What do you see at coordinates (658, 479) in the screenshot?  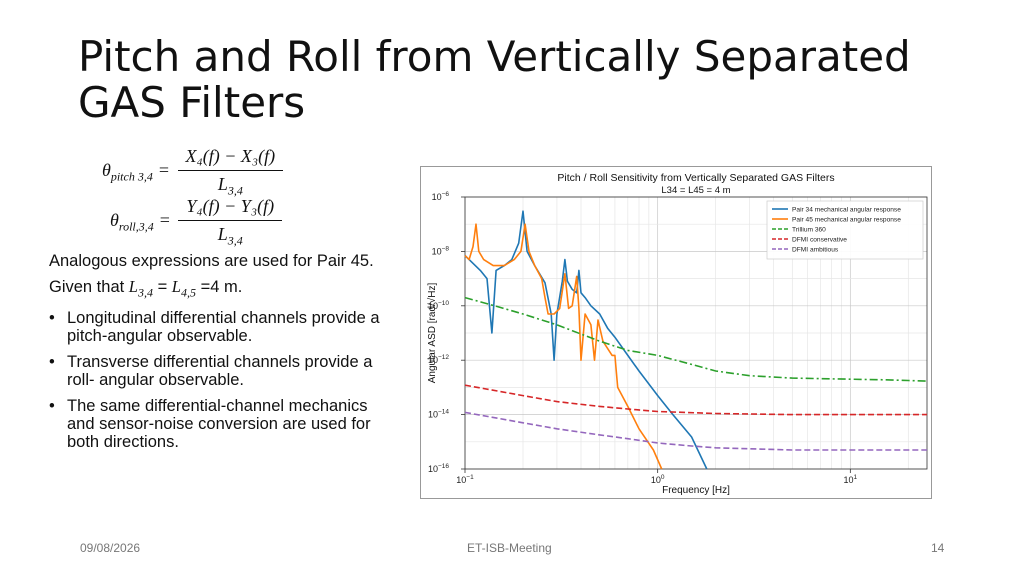 I see `x-tick-label: 10⁰` at bounding box center [658, 479].